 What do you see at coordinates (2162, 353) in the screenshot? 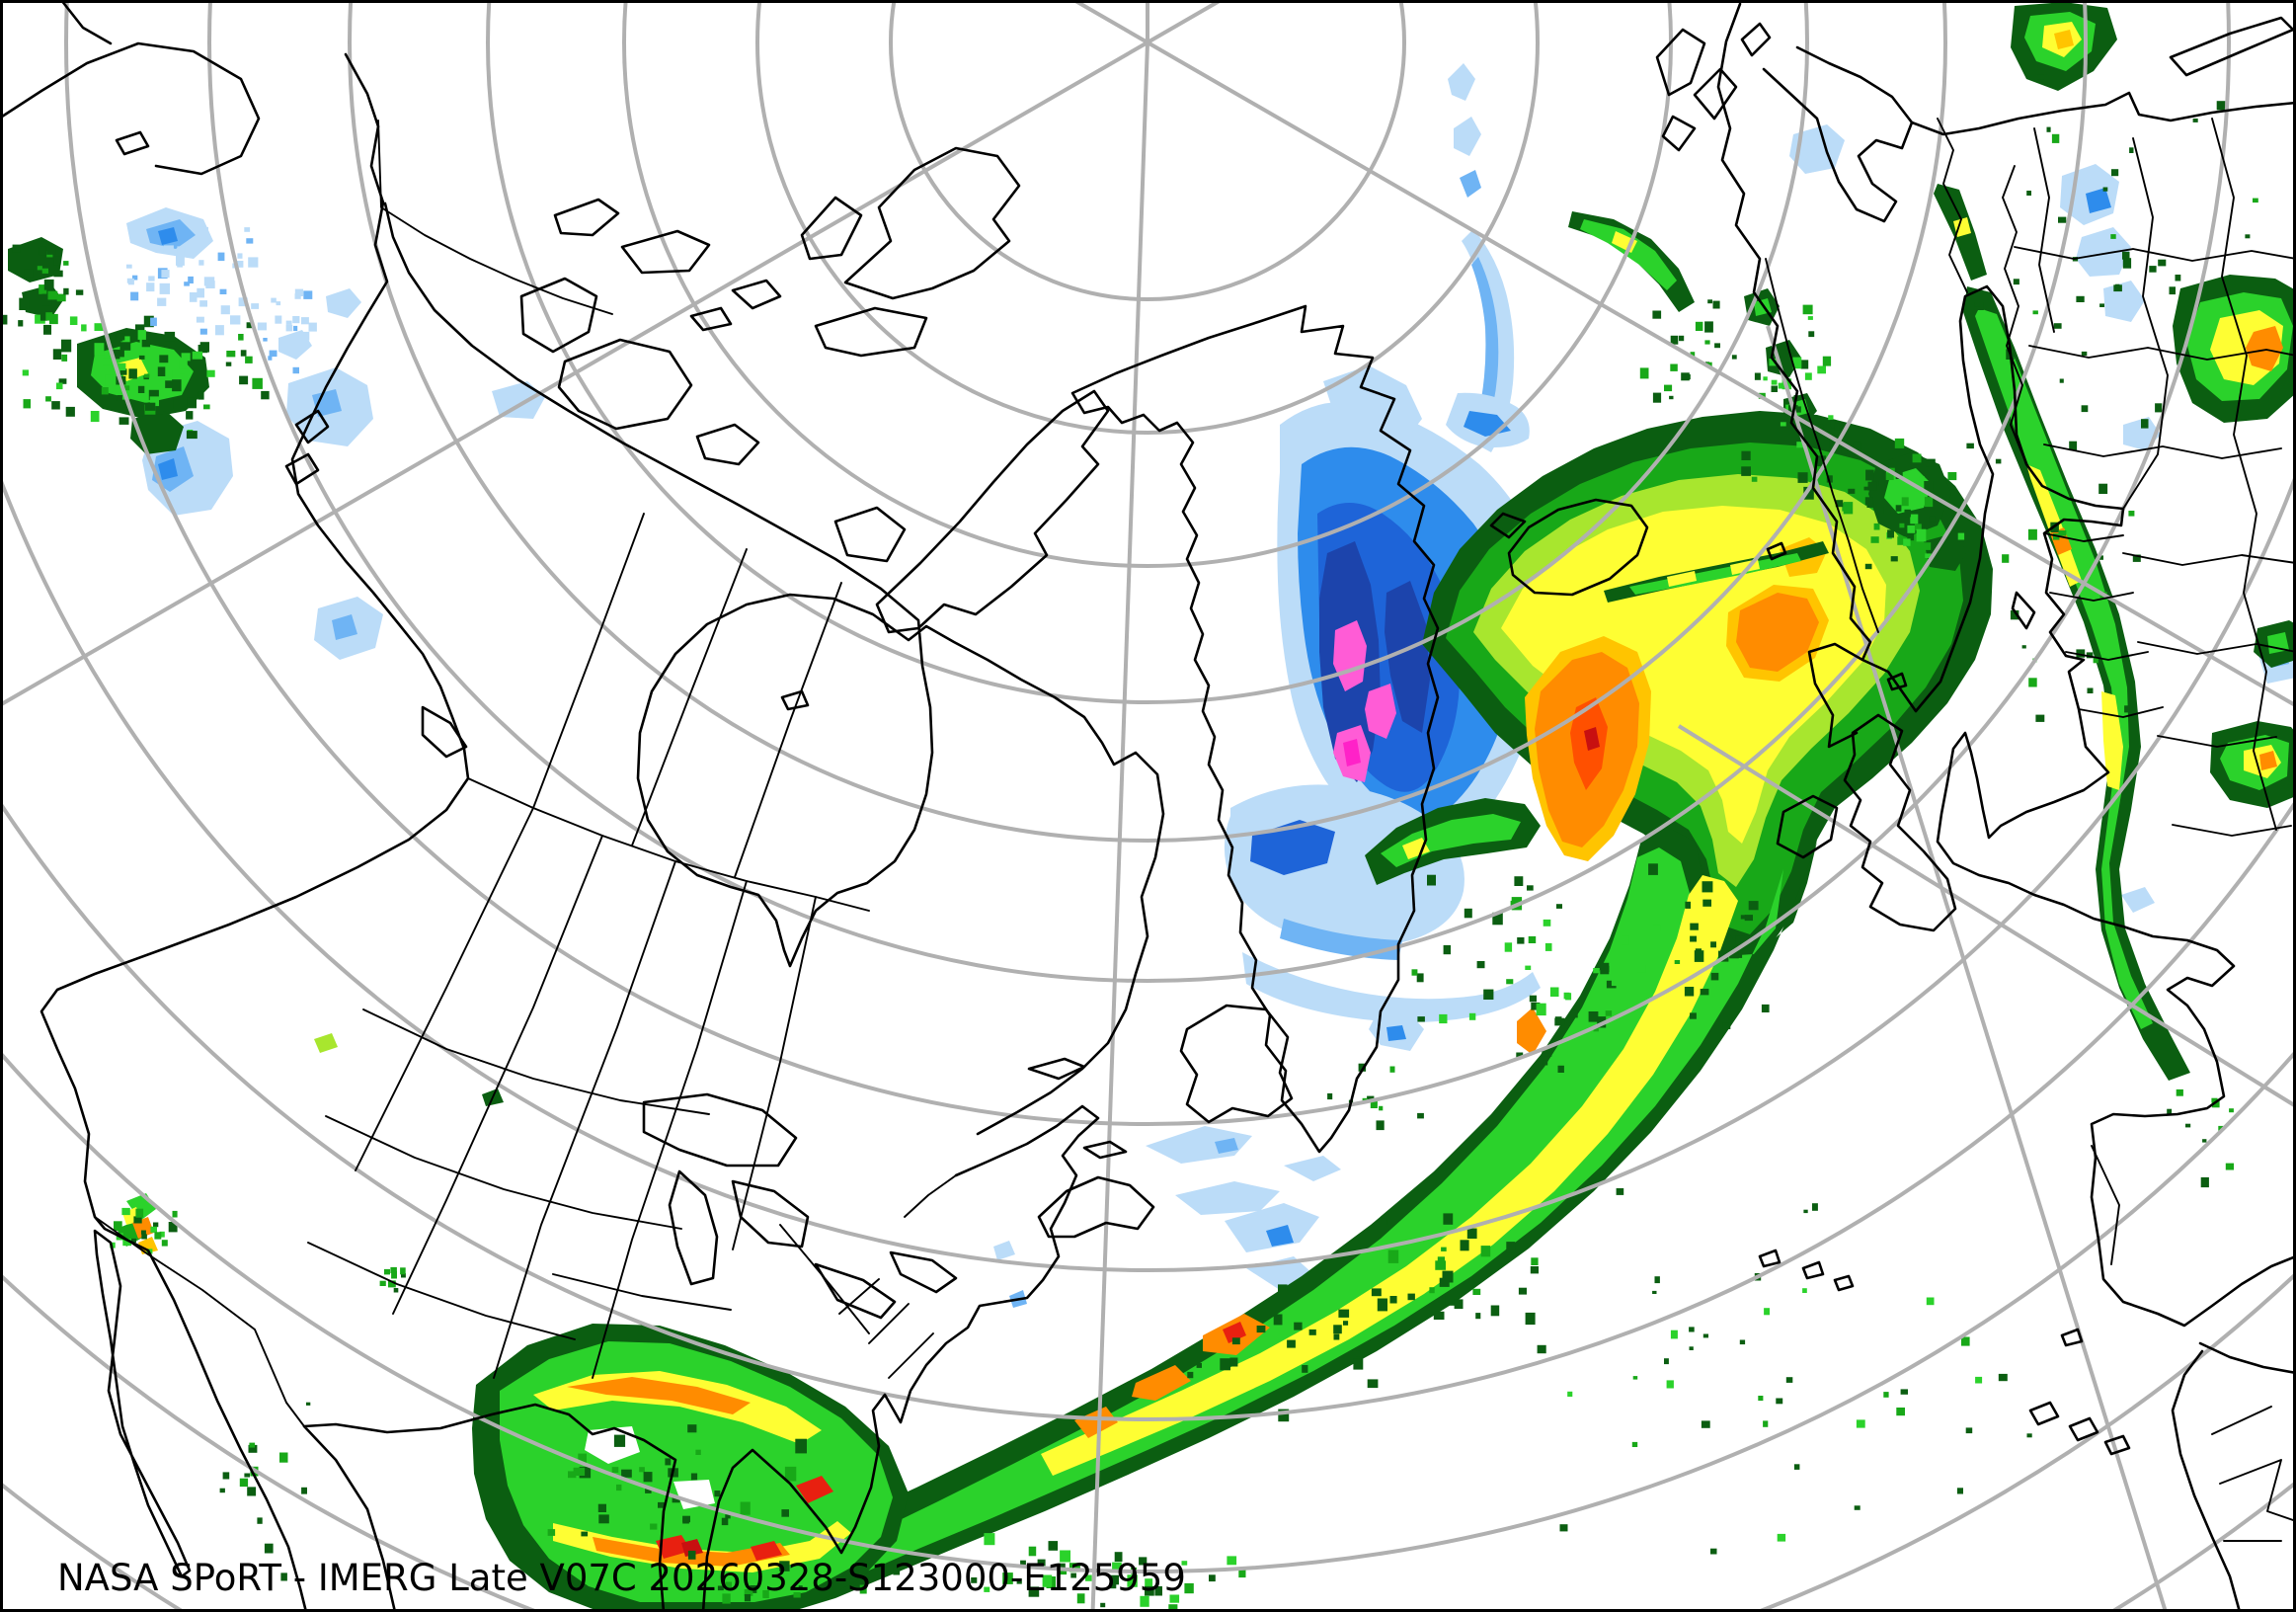
I see `border-russia-mesh-h2` at bounding box center [2162, 353].